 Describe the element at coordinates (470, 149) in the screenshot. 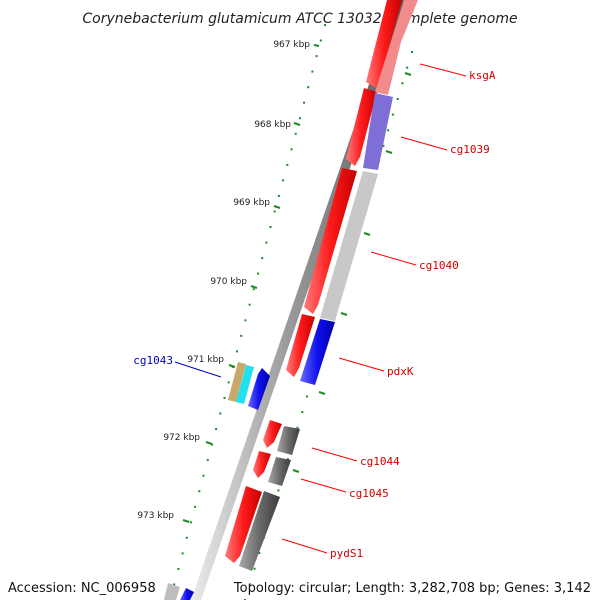

I see `gene-label-cg1039: cg1039` at that location.